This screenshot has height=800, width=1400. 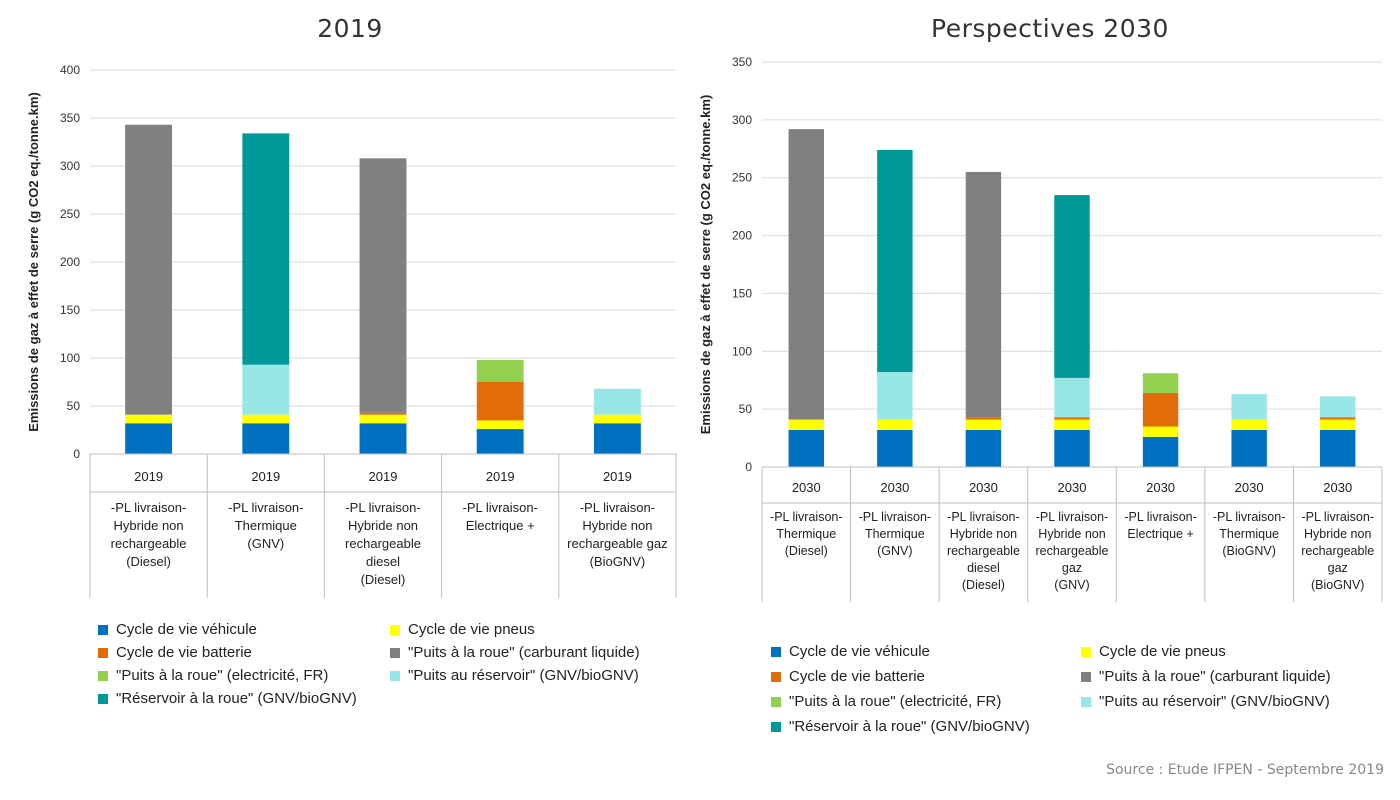 What do you see at coordinates (70, 70) in the screenshot?
I see `y-tick-label: 400` at bounding box center [70, 70].